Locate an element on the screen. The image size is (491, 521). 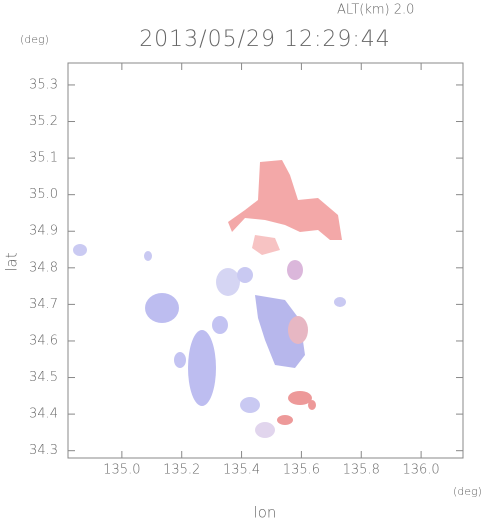
y-tick-label: 35.1 is located at coordinates (43, 158).